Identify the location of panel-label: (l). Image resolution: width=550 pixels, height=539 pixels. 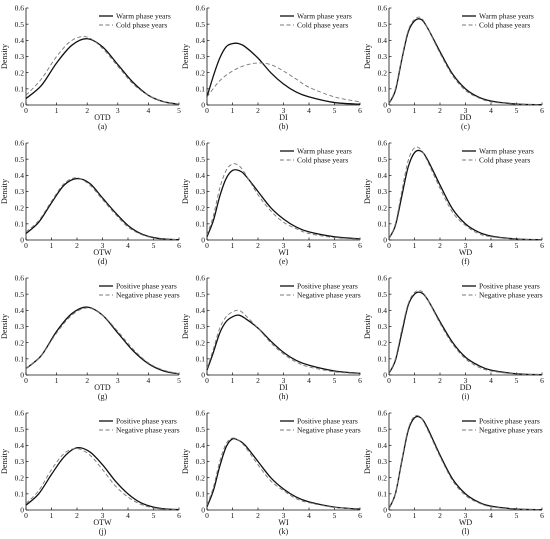
(466, 531).